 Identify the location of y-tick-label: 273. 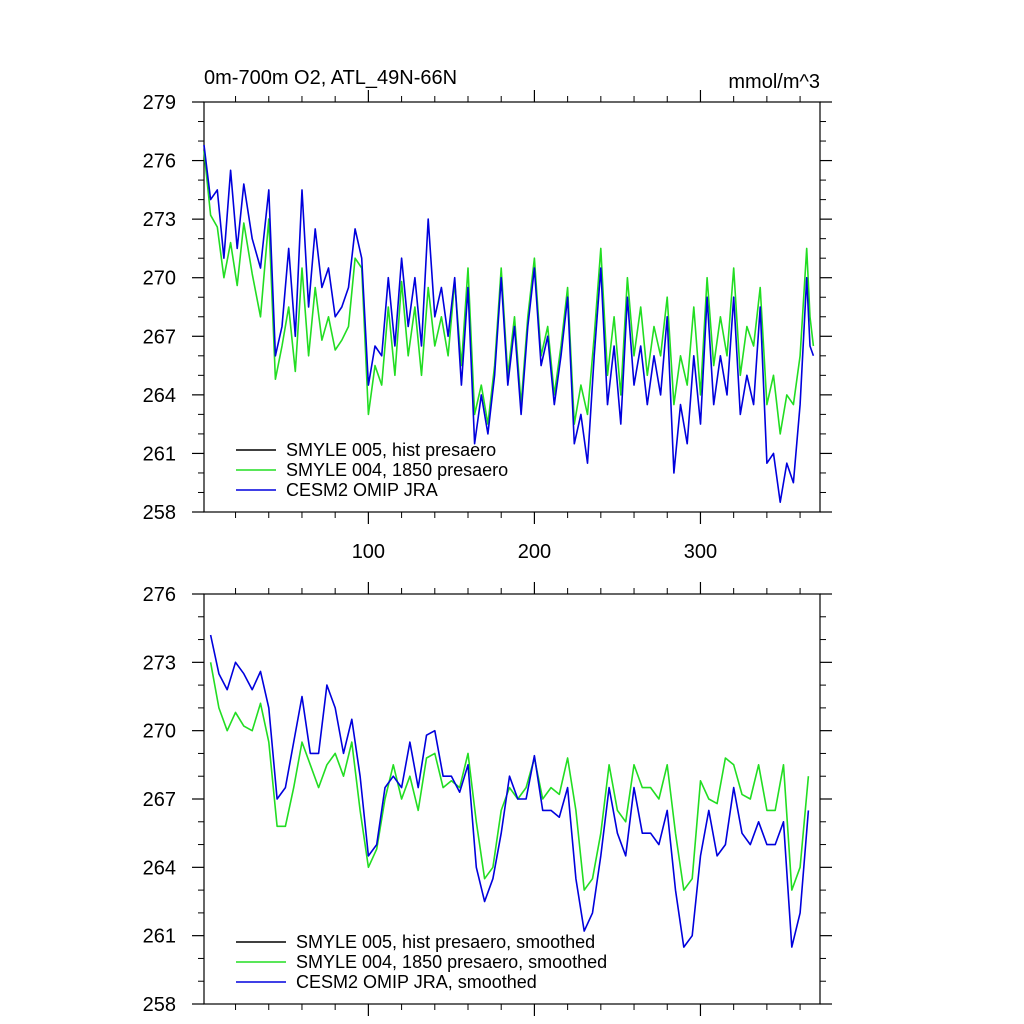
(159, 220).